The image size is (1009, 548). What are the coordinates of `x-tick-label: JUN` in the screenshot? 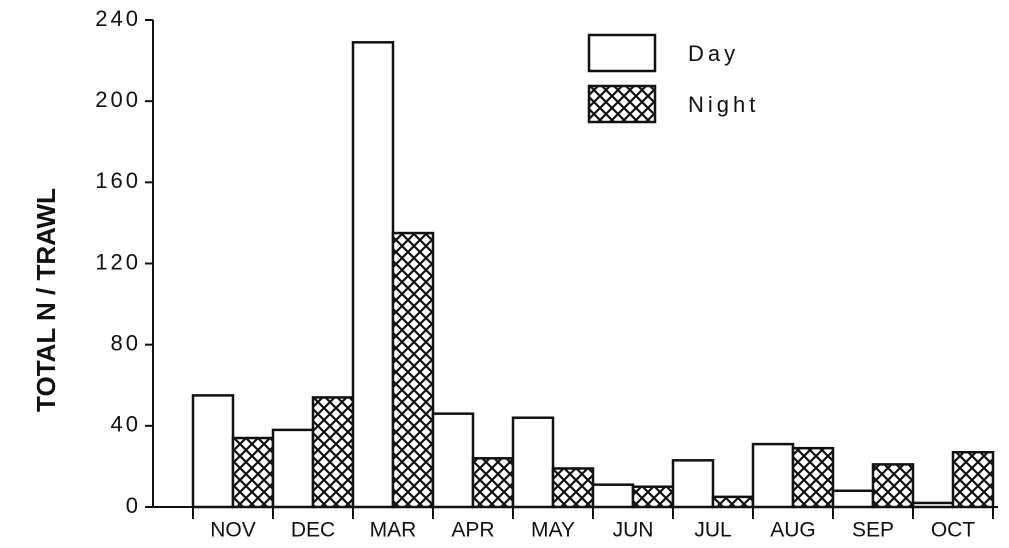 It's located at (633, 530).